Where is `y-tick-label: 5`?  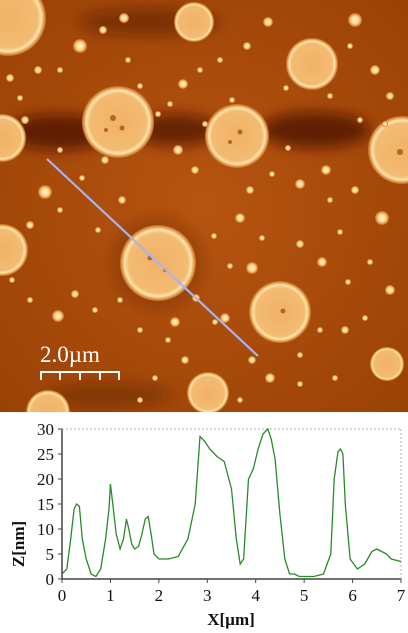
y-tick-label: 5 is located at coordinates (50, 554).